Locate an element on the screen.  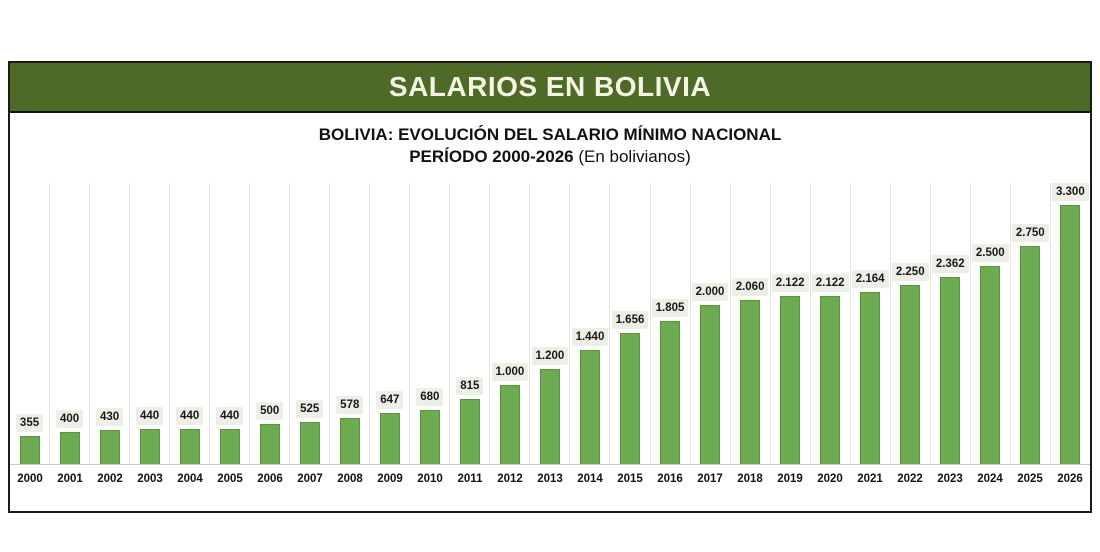
bar-value-label: 430 is located at coordinates (109, 416).